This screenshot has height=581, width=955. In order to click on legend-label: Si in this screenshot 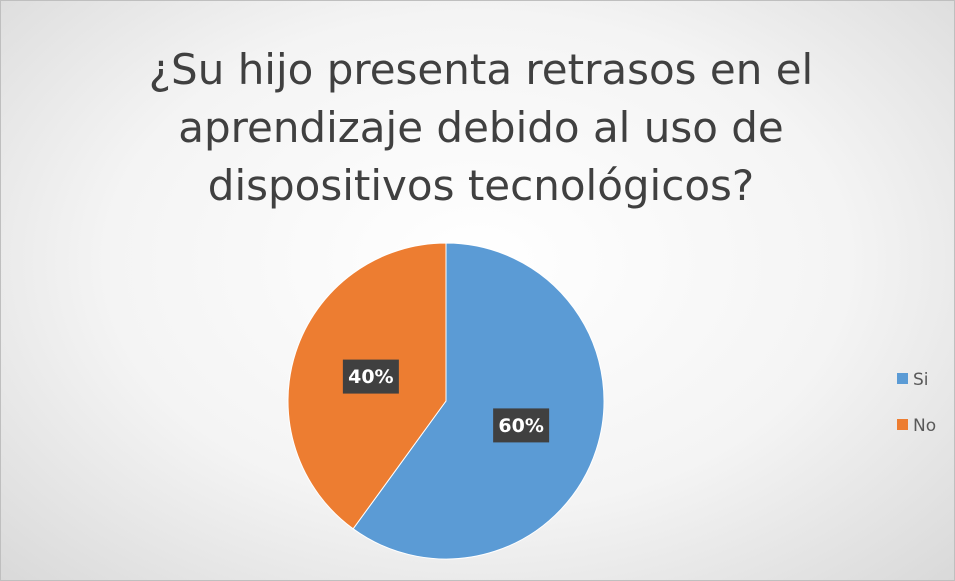, I will do `click(921, 380)`.